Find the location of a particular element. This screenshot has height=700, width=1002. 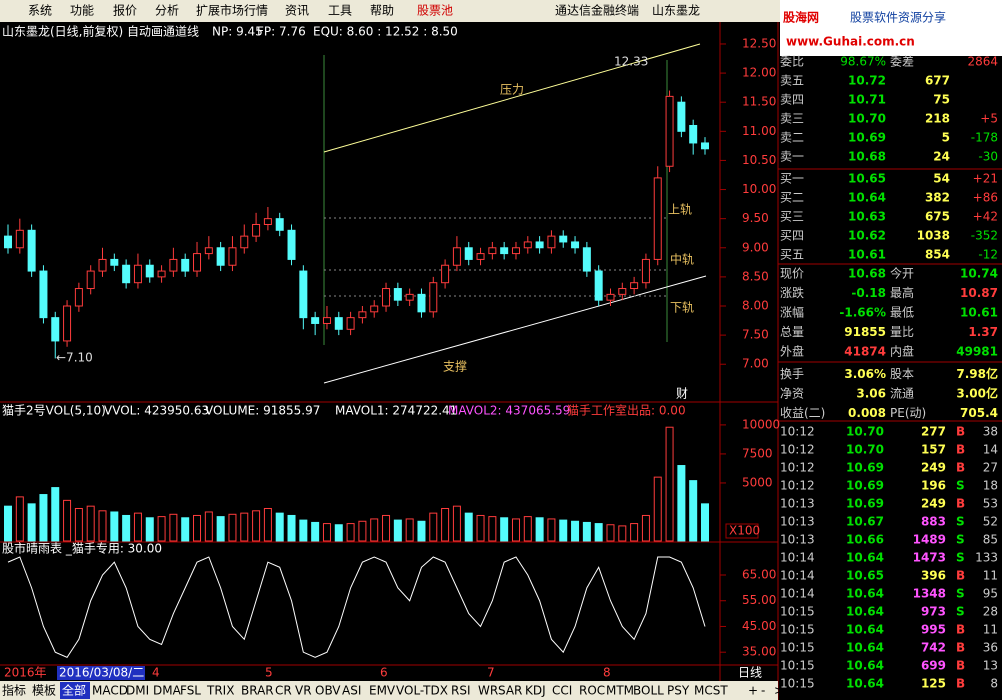

tab: FSL is located at coordinates (190, 691).